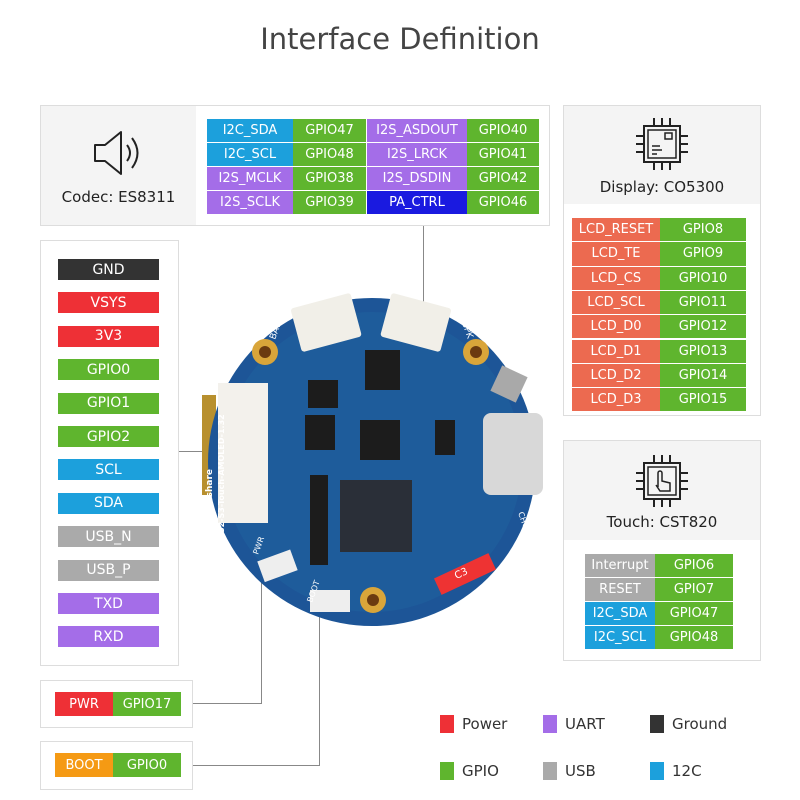  Describe the element at coordinates (108, 336) in the screenshot. I see `header-pin: 3V3` at that location.